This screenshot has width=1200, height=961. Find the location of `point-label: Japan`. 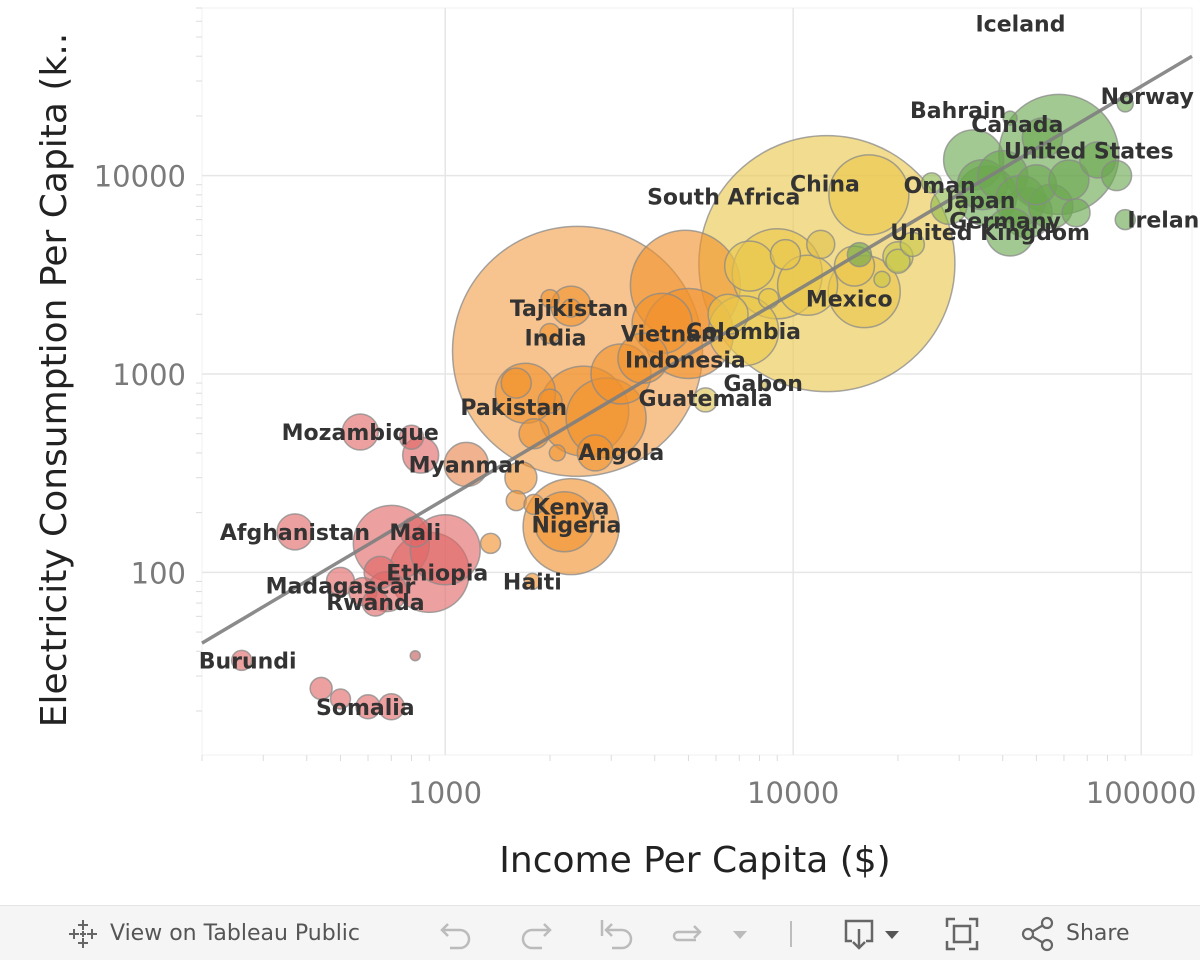

point-label: Japan is located at coordinates (979, 201).